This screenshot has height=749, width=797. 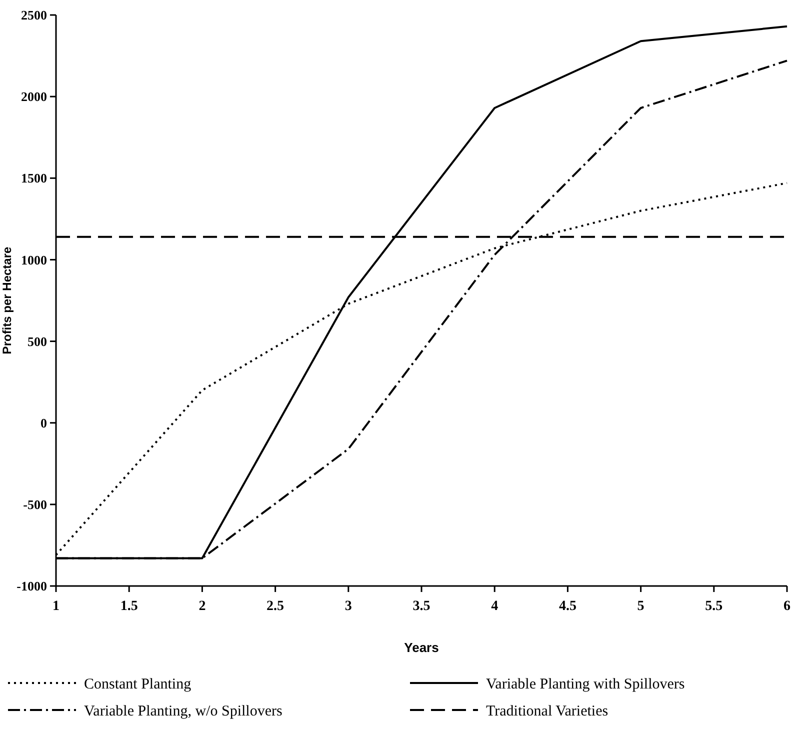 What do you see at coordinates (640, 606) in the screenshot?
I see `x-tick-label: 5` at bounding box center [640, 606].